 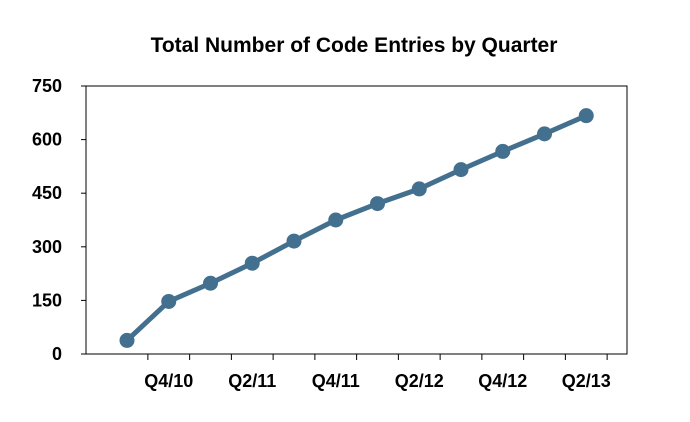 I want to click on x-tick-label: Q4/12, so click(x=502, y=381).